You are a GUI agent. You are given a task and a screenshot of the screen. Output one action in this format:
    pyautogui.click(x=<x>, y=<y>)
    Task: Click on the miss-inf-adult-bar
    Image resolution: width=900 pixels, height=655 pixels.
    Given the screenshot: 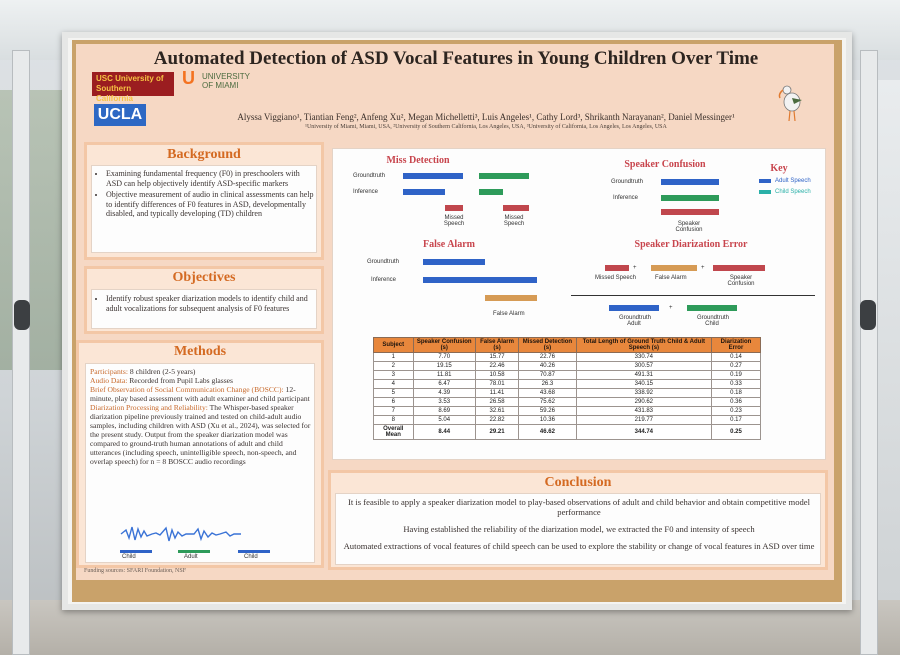 What is the action you would take?
    pyautogui.click(x=424, y=192)
    